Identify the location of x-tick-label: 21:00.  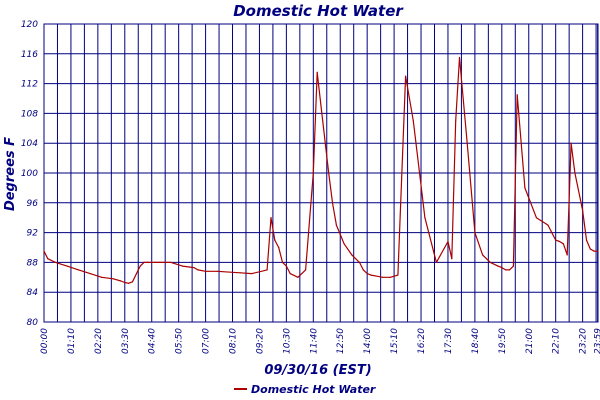
(530, 341).